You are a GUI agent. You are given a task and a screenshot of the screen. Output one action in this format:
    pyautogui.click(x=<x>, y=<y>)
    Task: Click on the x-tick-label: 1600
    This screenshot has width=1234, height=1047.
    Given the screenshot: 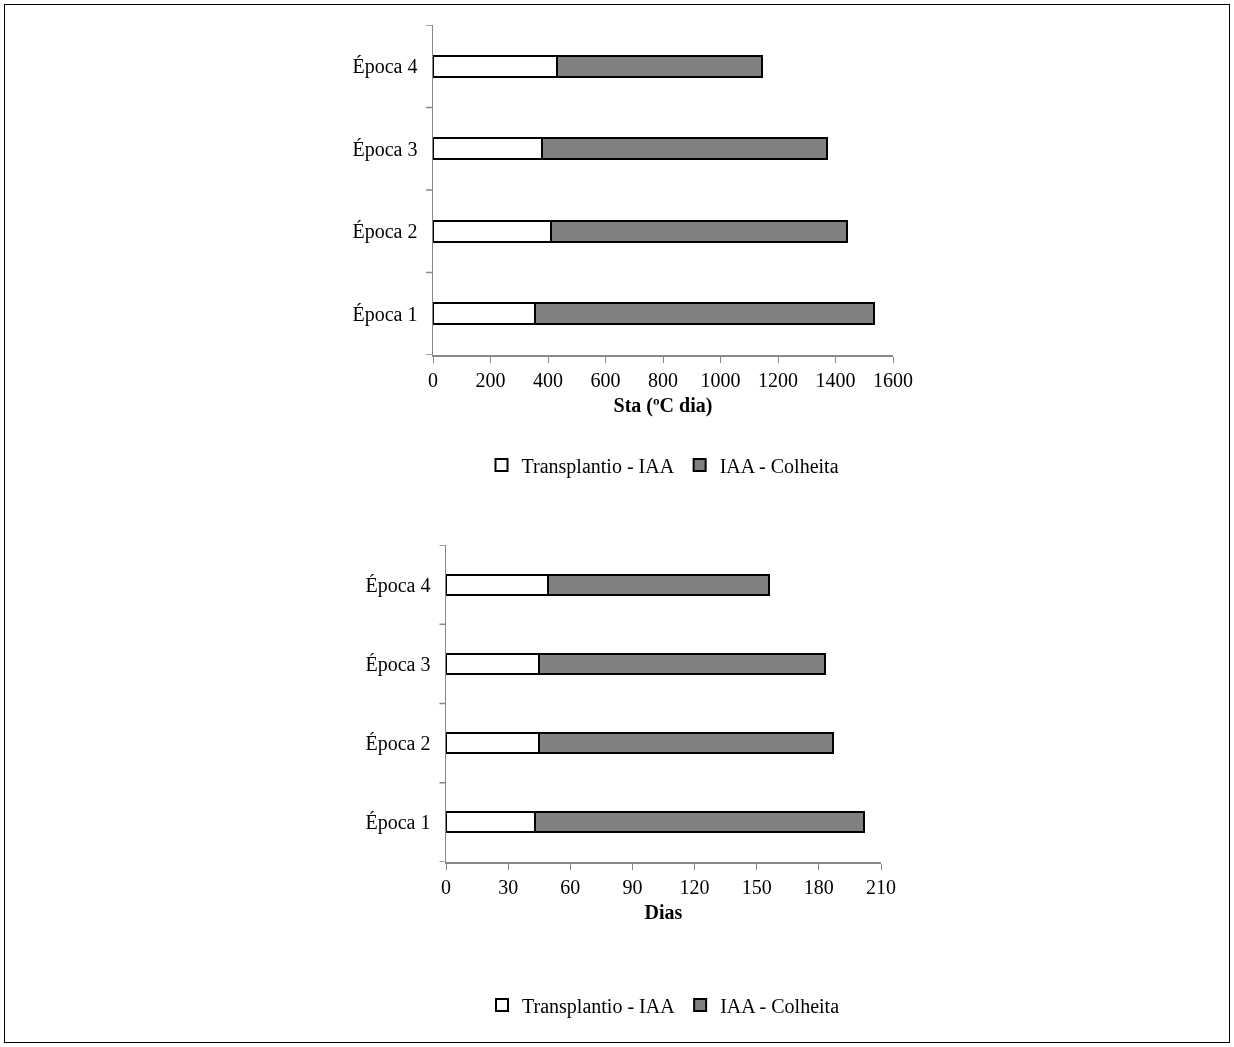 What is the action you would take?
    pyautogui.click(x=893, y=379)
    